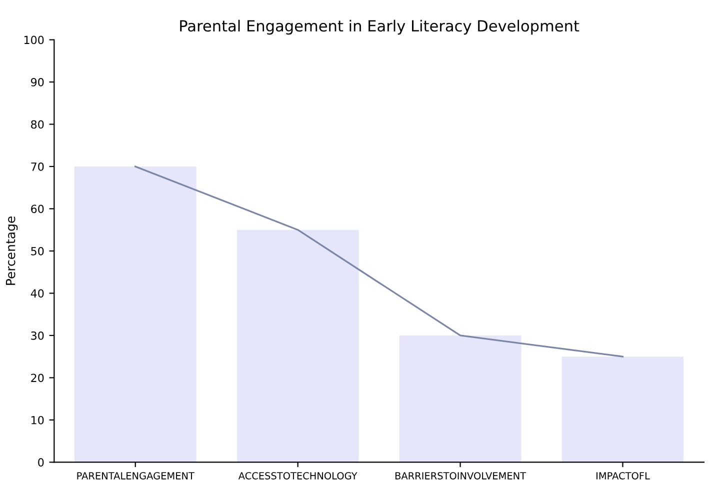 The height and width of the screenshot is (497, 722). I want to click on x-tick-label: ACCESSTOTECHNOLOGY, so click(298, 476).